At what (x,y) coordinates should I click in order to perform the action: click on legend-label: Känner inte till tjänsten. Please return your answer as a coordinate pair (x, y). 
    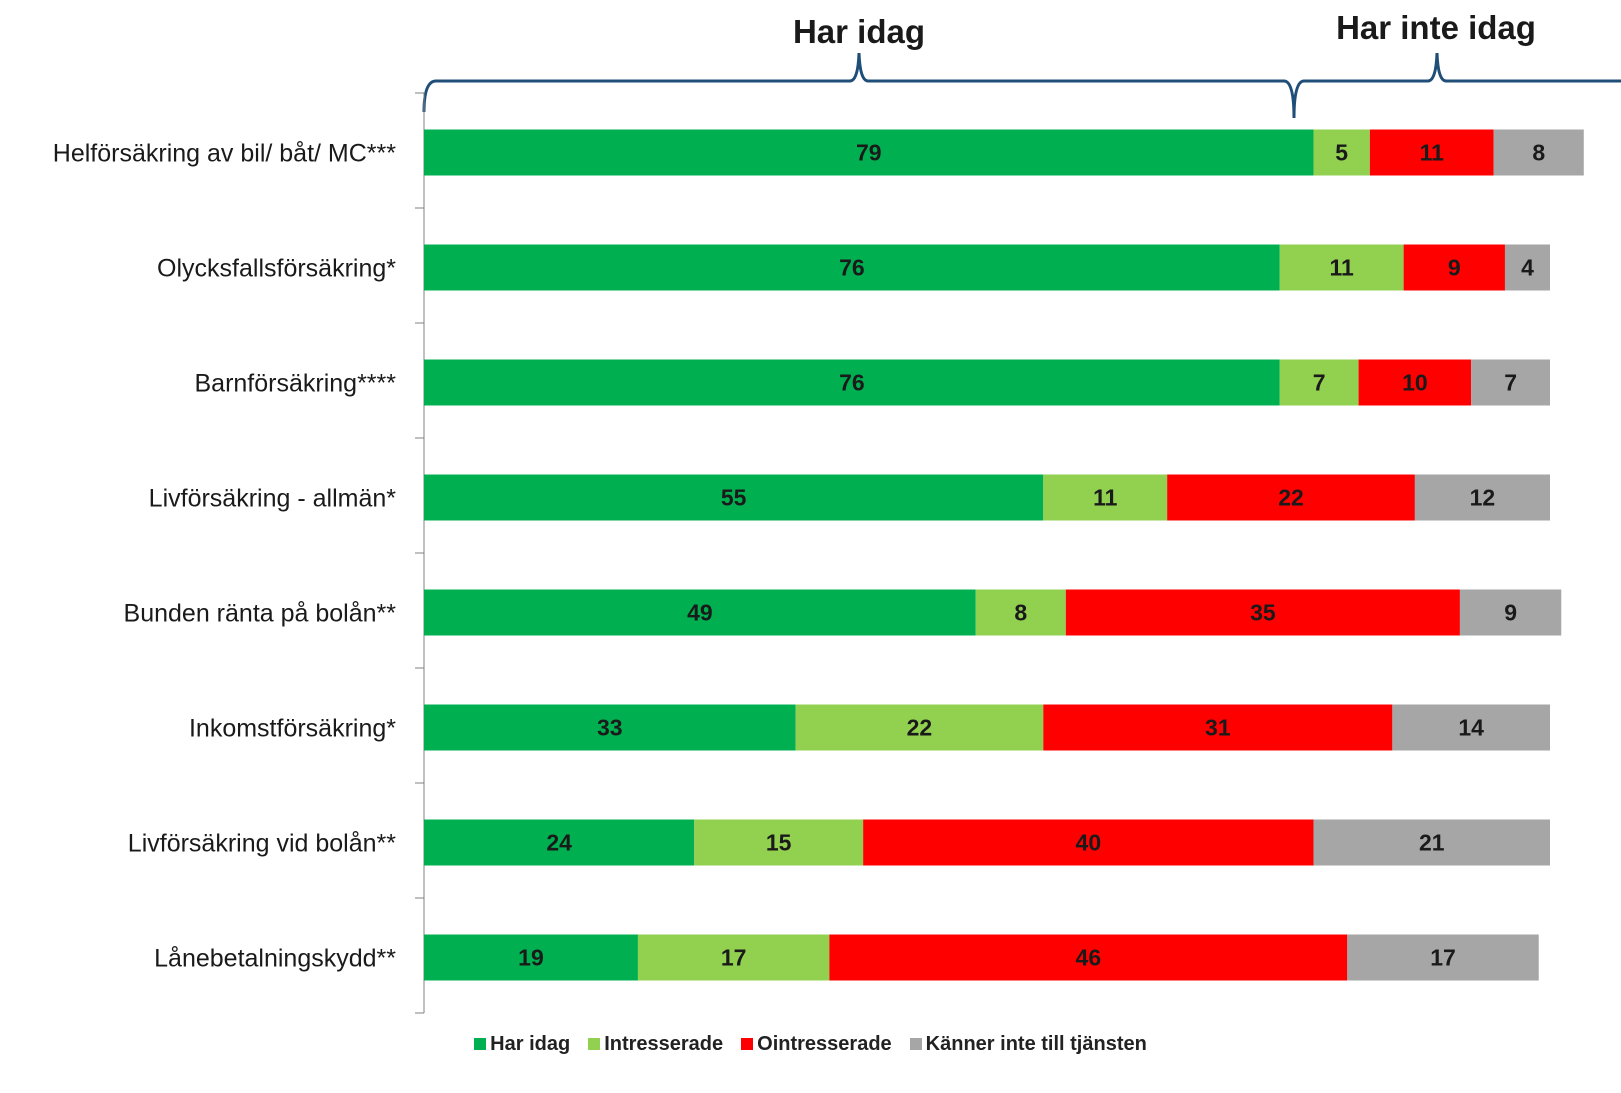
    Looking at the image, I should click on (1036, 1044).